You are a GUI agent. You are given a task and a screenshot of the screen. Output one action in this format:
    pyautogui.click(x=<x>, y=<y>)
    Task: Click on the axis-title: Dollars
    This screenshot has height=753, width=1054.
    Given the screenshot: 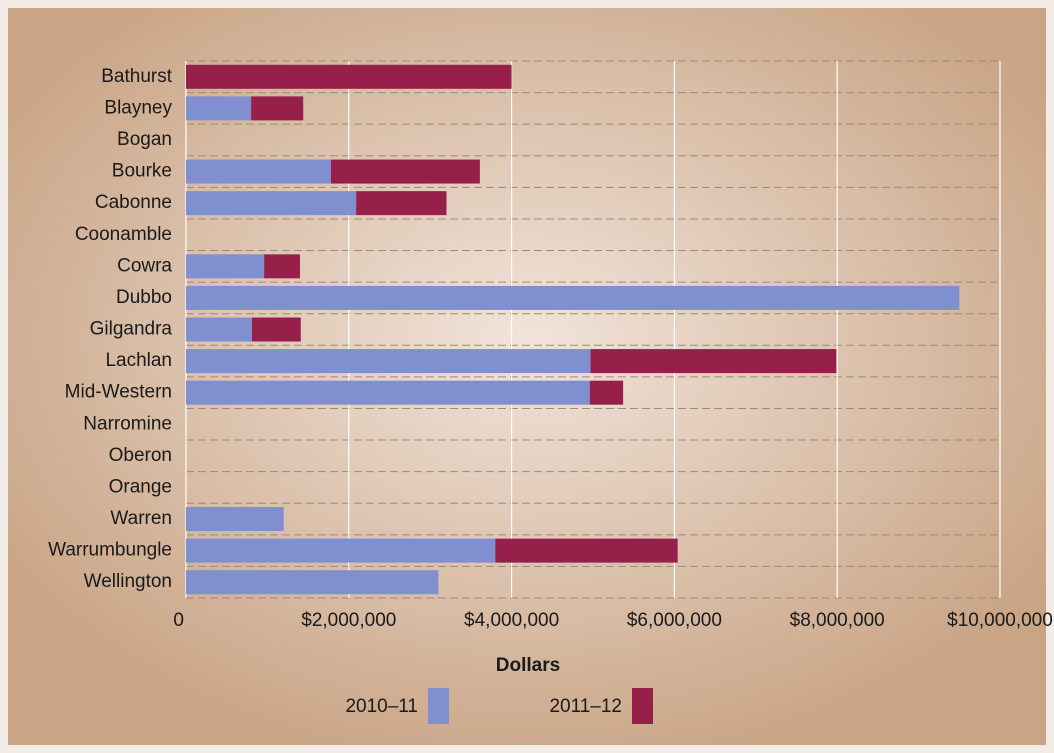 What is the action you would take?
    pyautogui.click(x=528, y=665)
    